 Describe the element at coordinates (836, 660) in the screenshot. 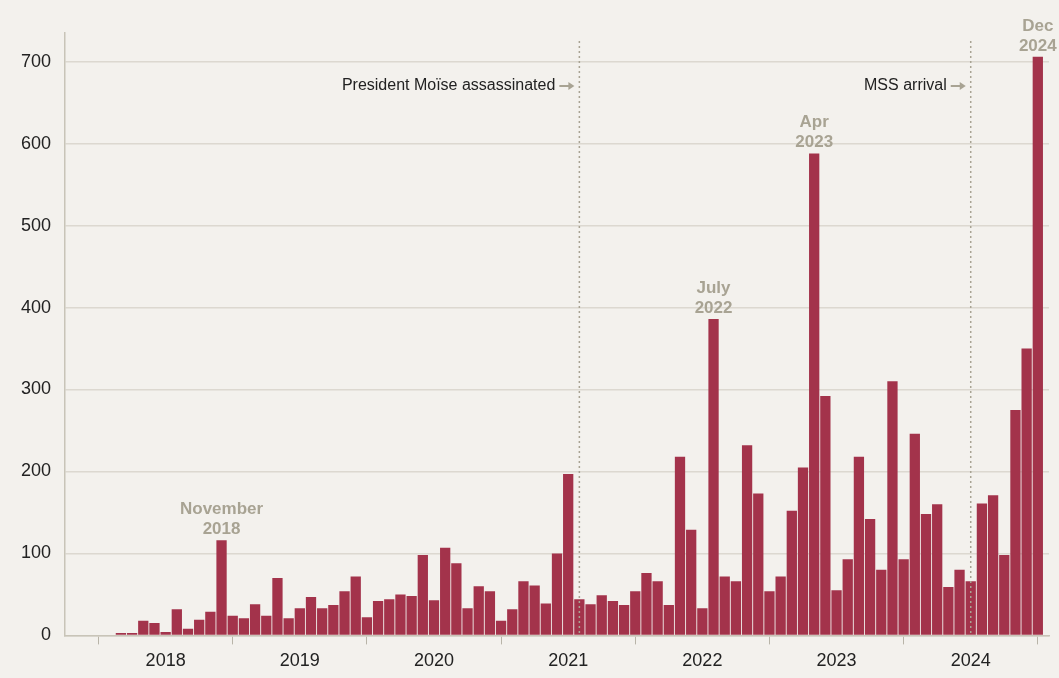

I see `x-tick-label: 2023` at that location.